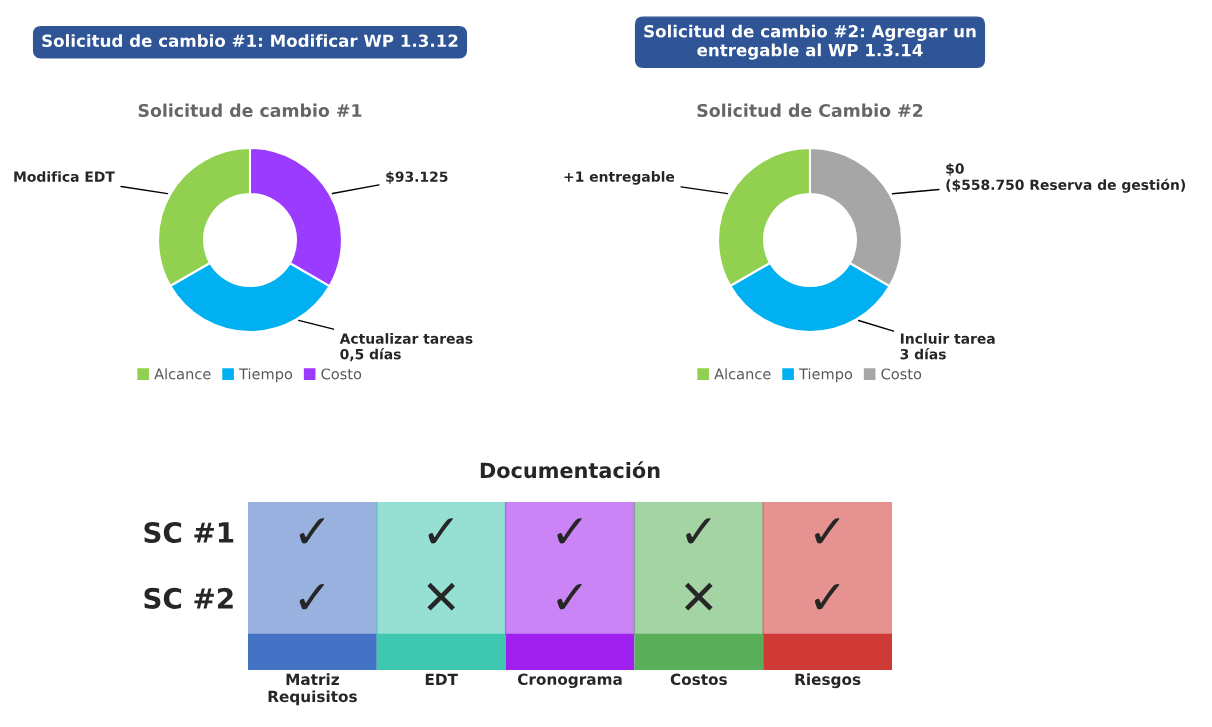  Describe the element at coordinates (406, 347) in the screenshot. I see `text: Actualizar tareas 0,5 días` at that location.